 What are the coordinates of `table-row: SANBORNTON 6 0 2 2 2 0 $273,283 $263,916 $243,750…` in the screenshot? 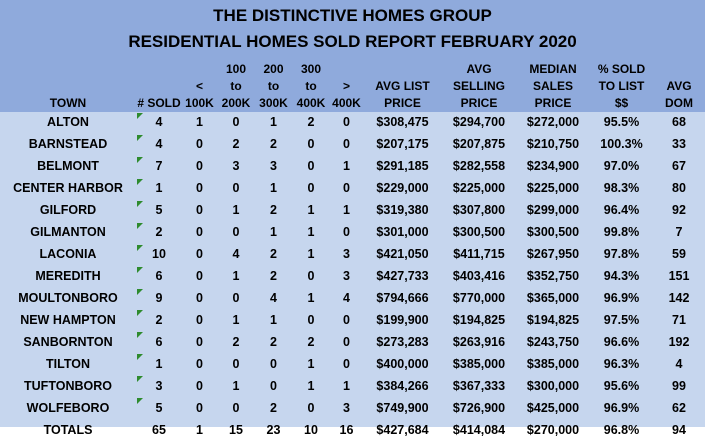 It's located at (352, 342).